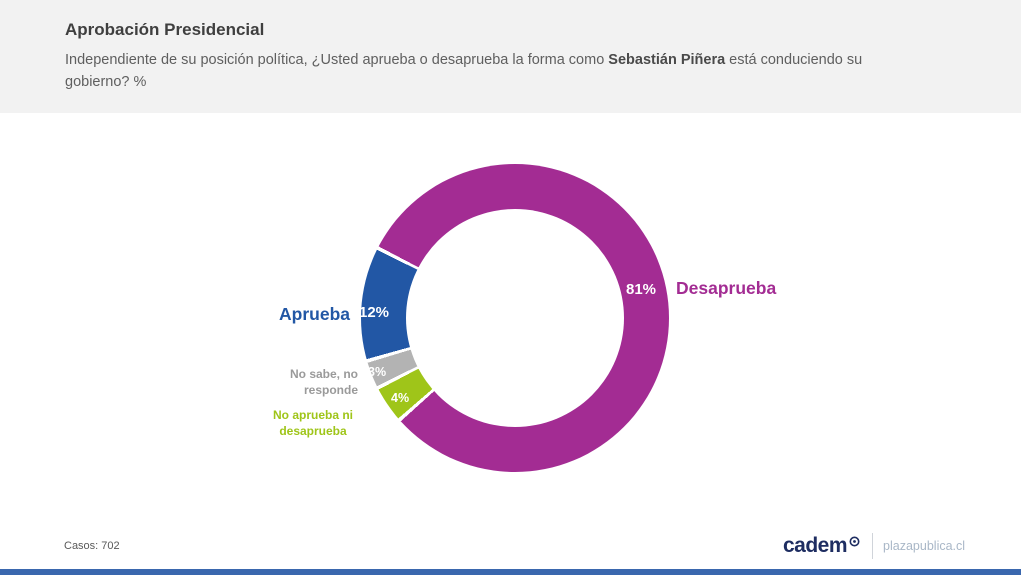 The image size is (1021, 575). What do you see at coordinates (323, 382) in the screenshot?
I see `label-no-sabe-no-responde: No sabe, no responde` at bounding box center [323, 382].